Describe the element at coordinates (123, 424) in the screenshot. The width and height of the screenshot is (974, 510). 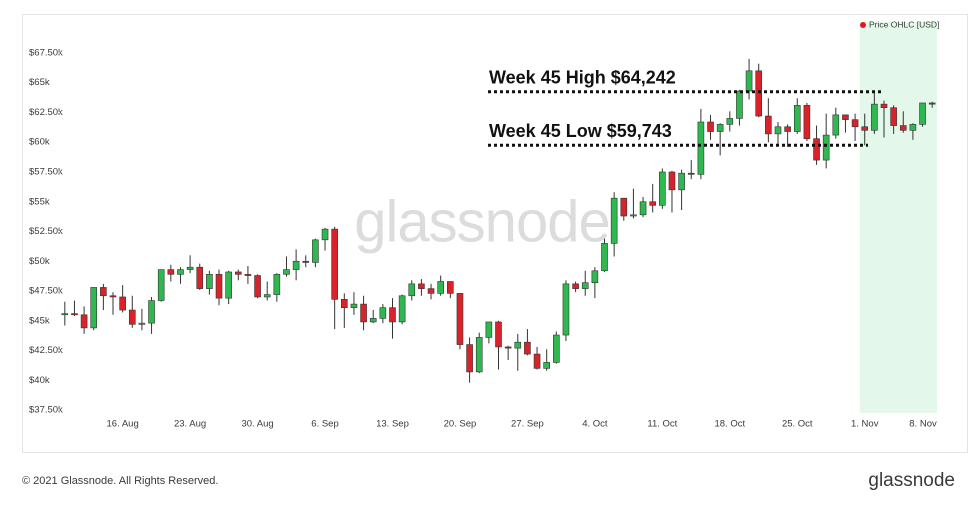
I see `x-tick-label: 16. Aug` at that location.